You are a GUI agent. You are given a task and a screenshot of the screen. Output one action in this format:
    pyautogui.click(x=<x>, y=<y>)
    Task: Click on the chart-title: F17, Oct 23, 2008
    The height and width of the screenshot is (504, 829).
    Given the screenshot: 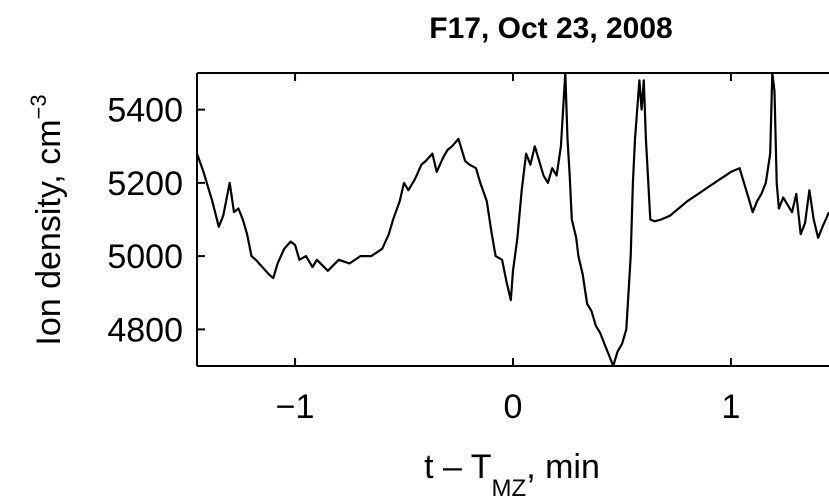 What is the action you would take?
    pyautogui.click(x=551, y=28)
    